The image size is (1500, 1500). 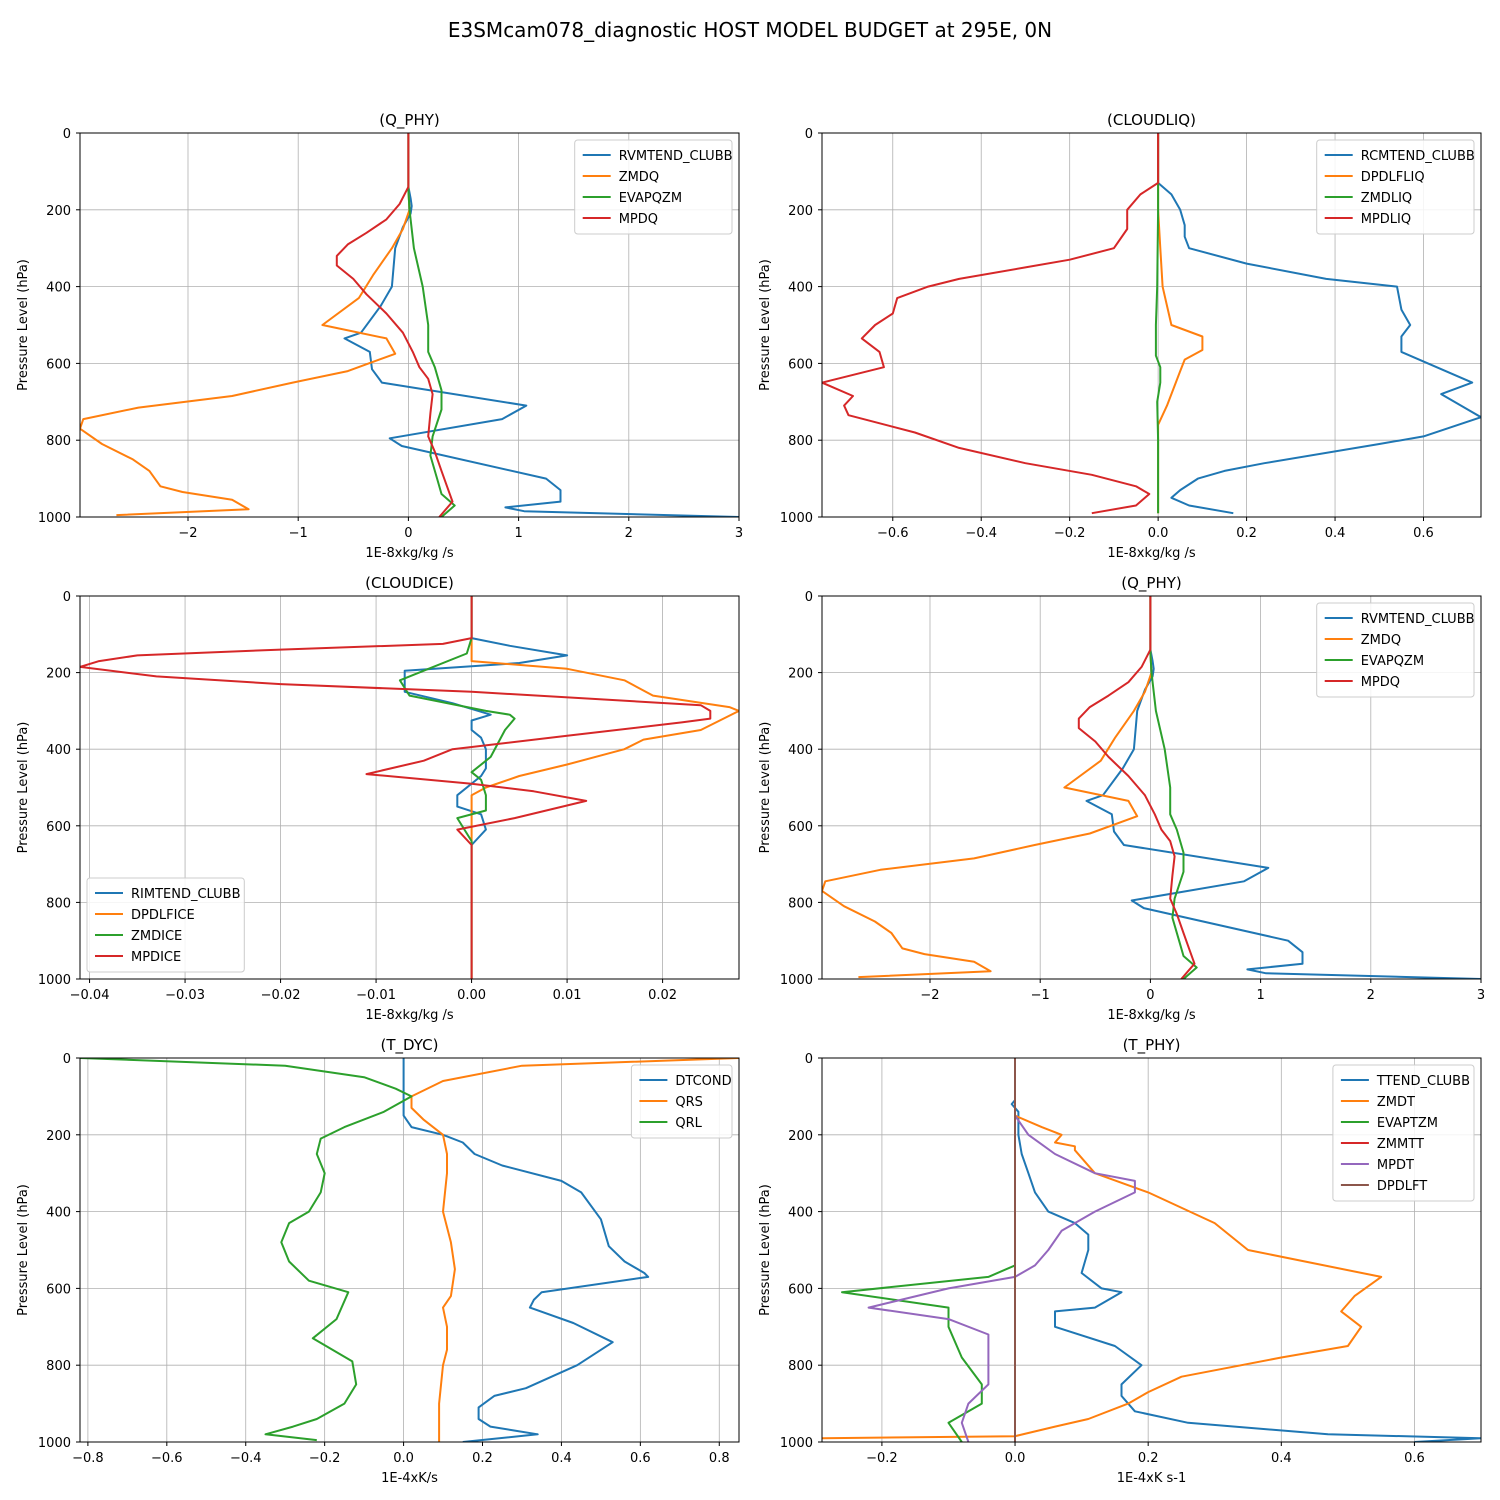 I want to click on x-tick-label: 0.4, so click(x=561, y=1458).